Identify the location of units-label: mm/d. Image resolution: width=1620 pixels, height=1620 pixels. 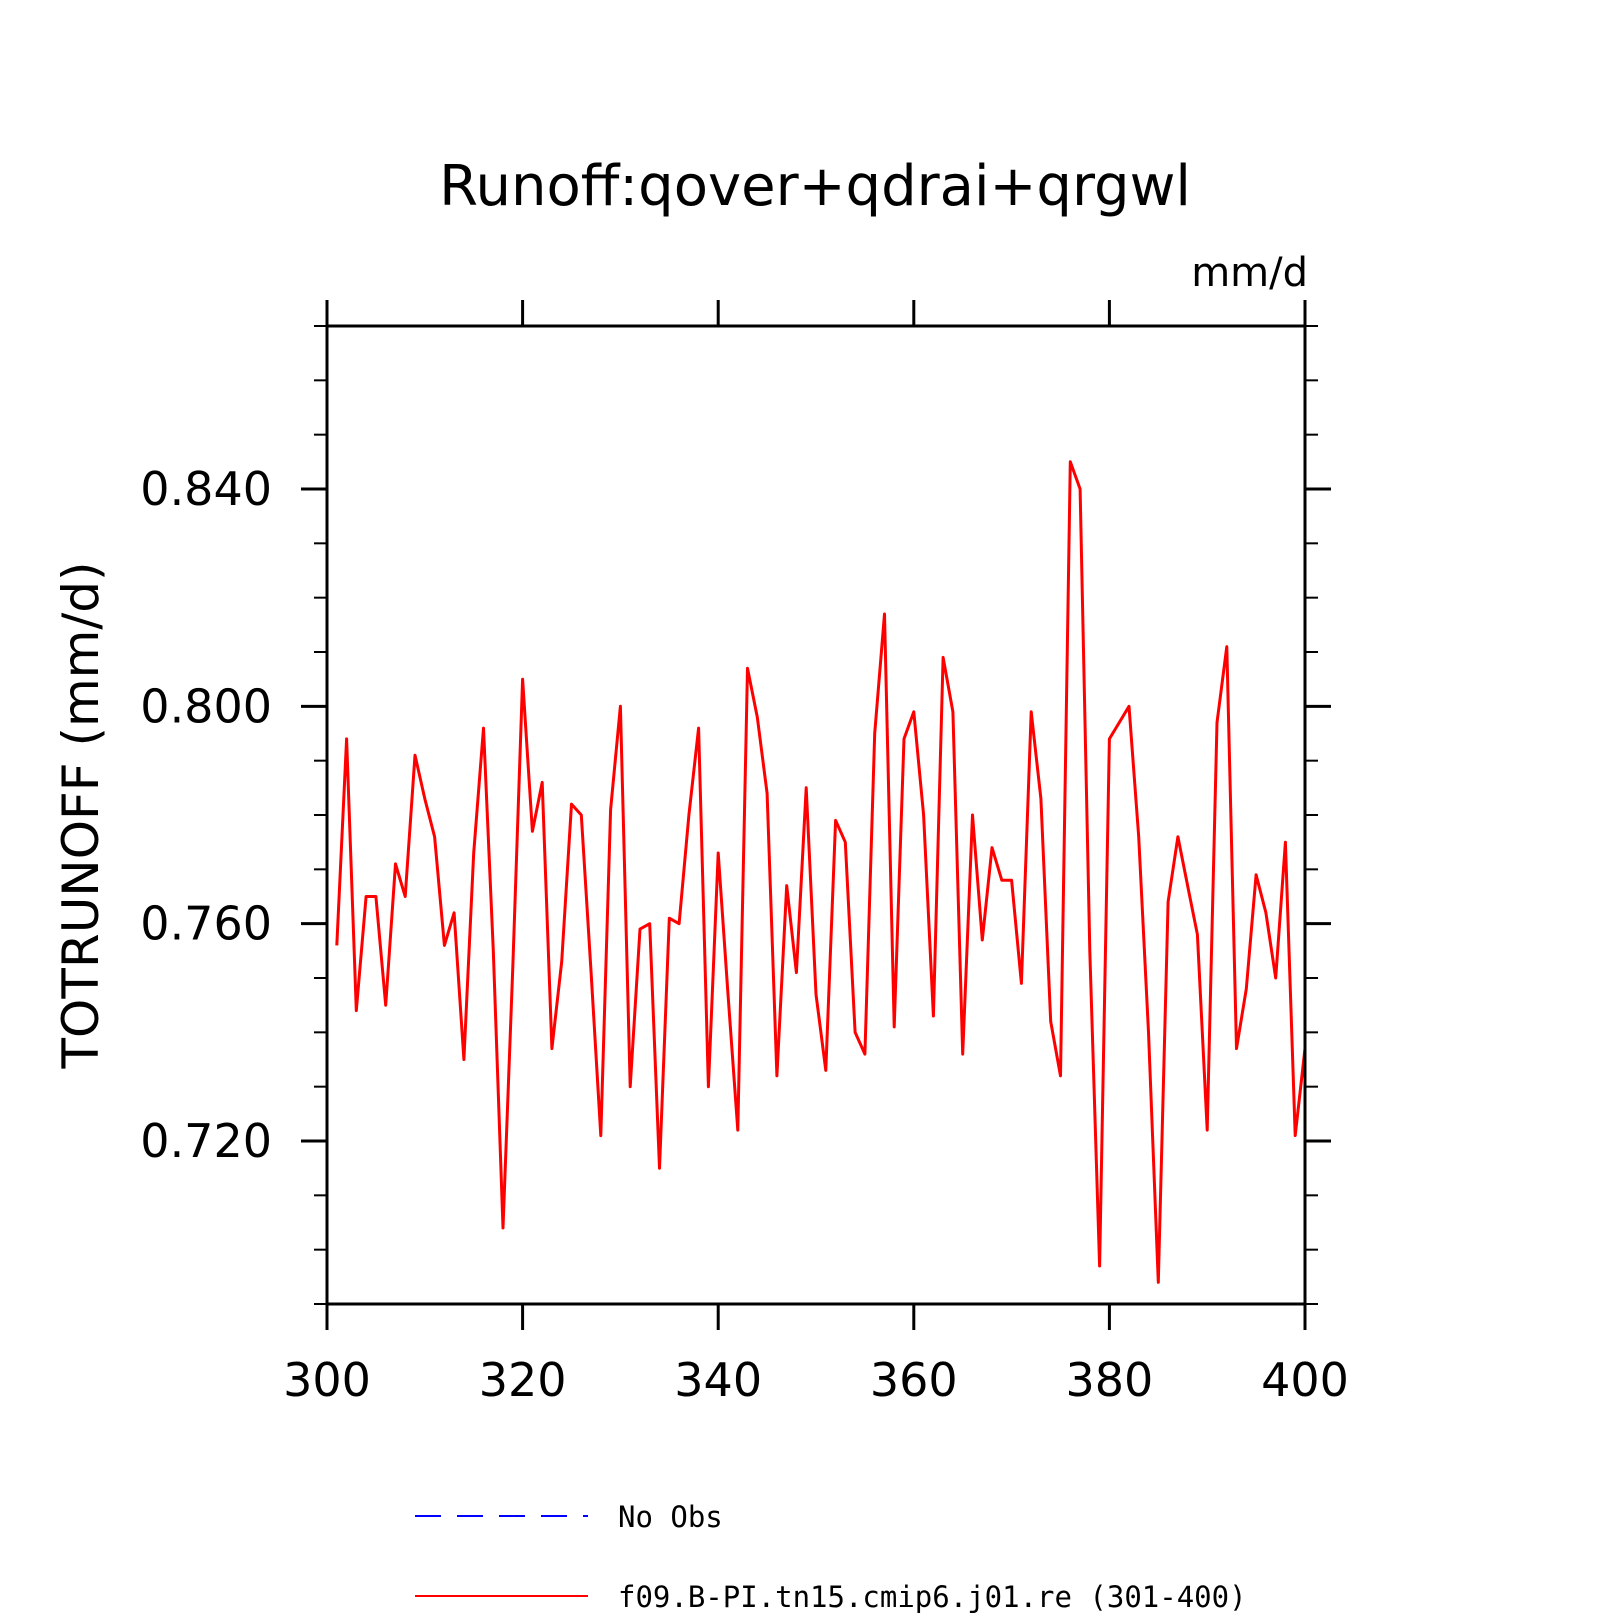
(1249, 273).